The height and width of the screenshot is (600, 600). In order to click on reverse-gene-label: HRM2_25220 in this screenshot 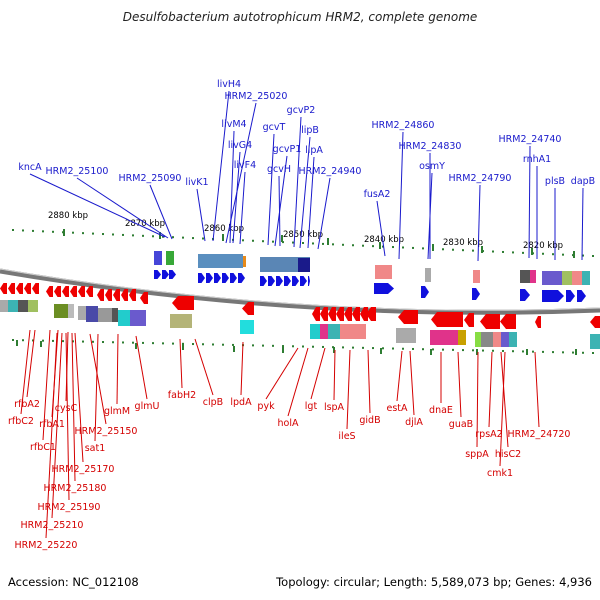, I will do `click(46, 545)`.